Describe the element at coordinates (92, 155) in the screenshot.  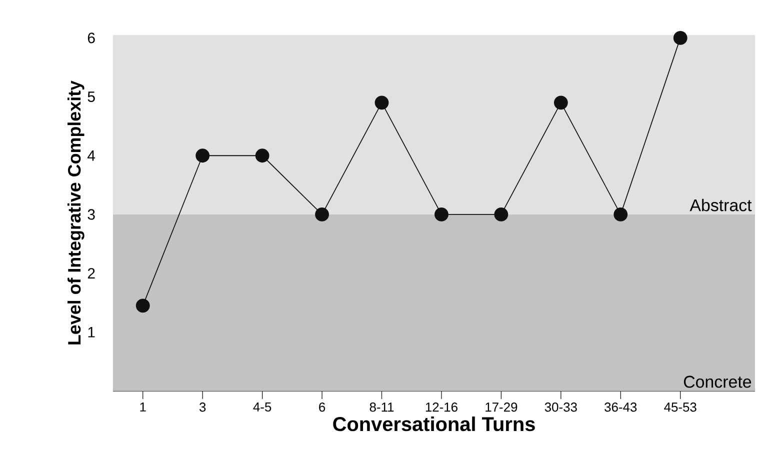
I see `y-tick-label: 4` at that location.